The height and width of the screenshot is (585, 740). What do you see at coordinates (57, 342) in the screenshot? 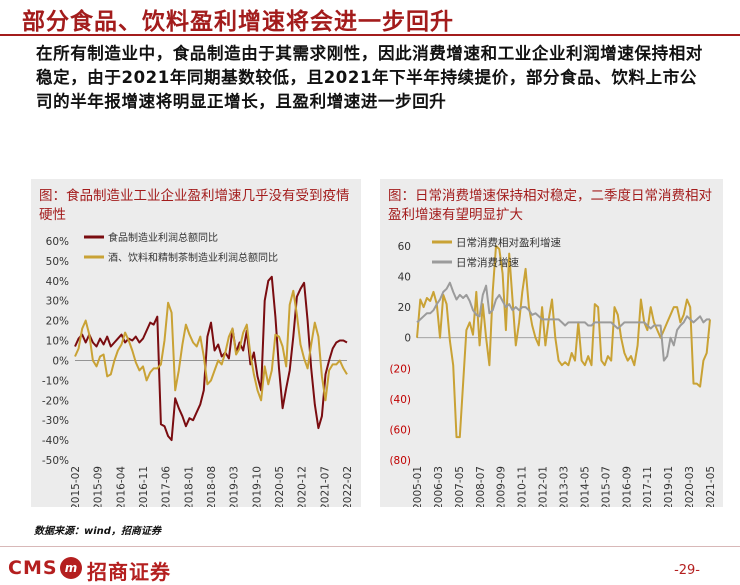
I see `y-tick-label: 10%` at bounding box center [57, 342].